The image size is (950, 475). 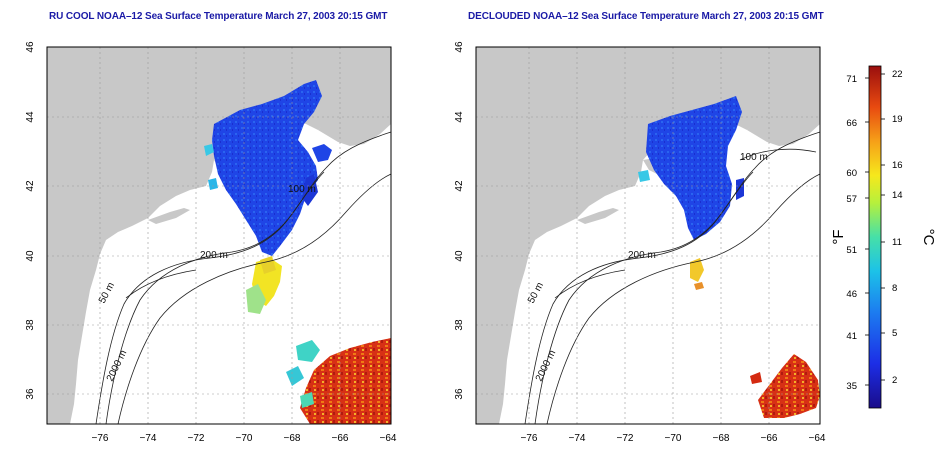 What do you see at coordinates (30, 394) in the screenshot?
I see `left-y-tick: 36` at bounding box center [30, 394].